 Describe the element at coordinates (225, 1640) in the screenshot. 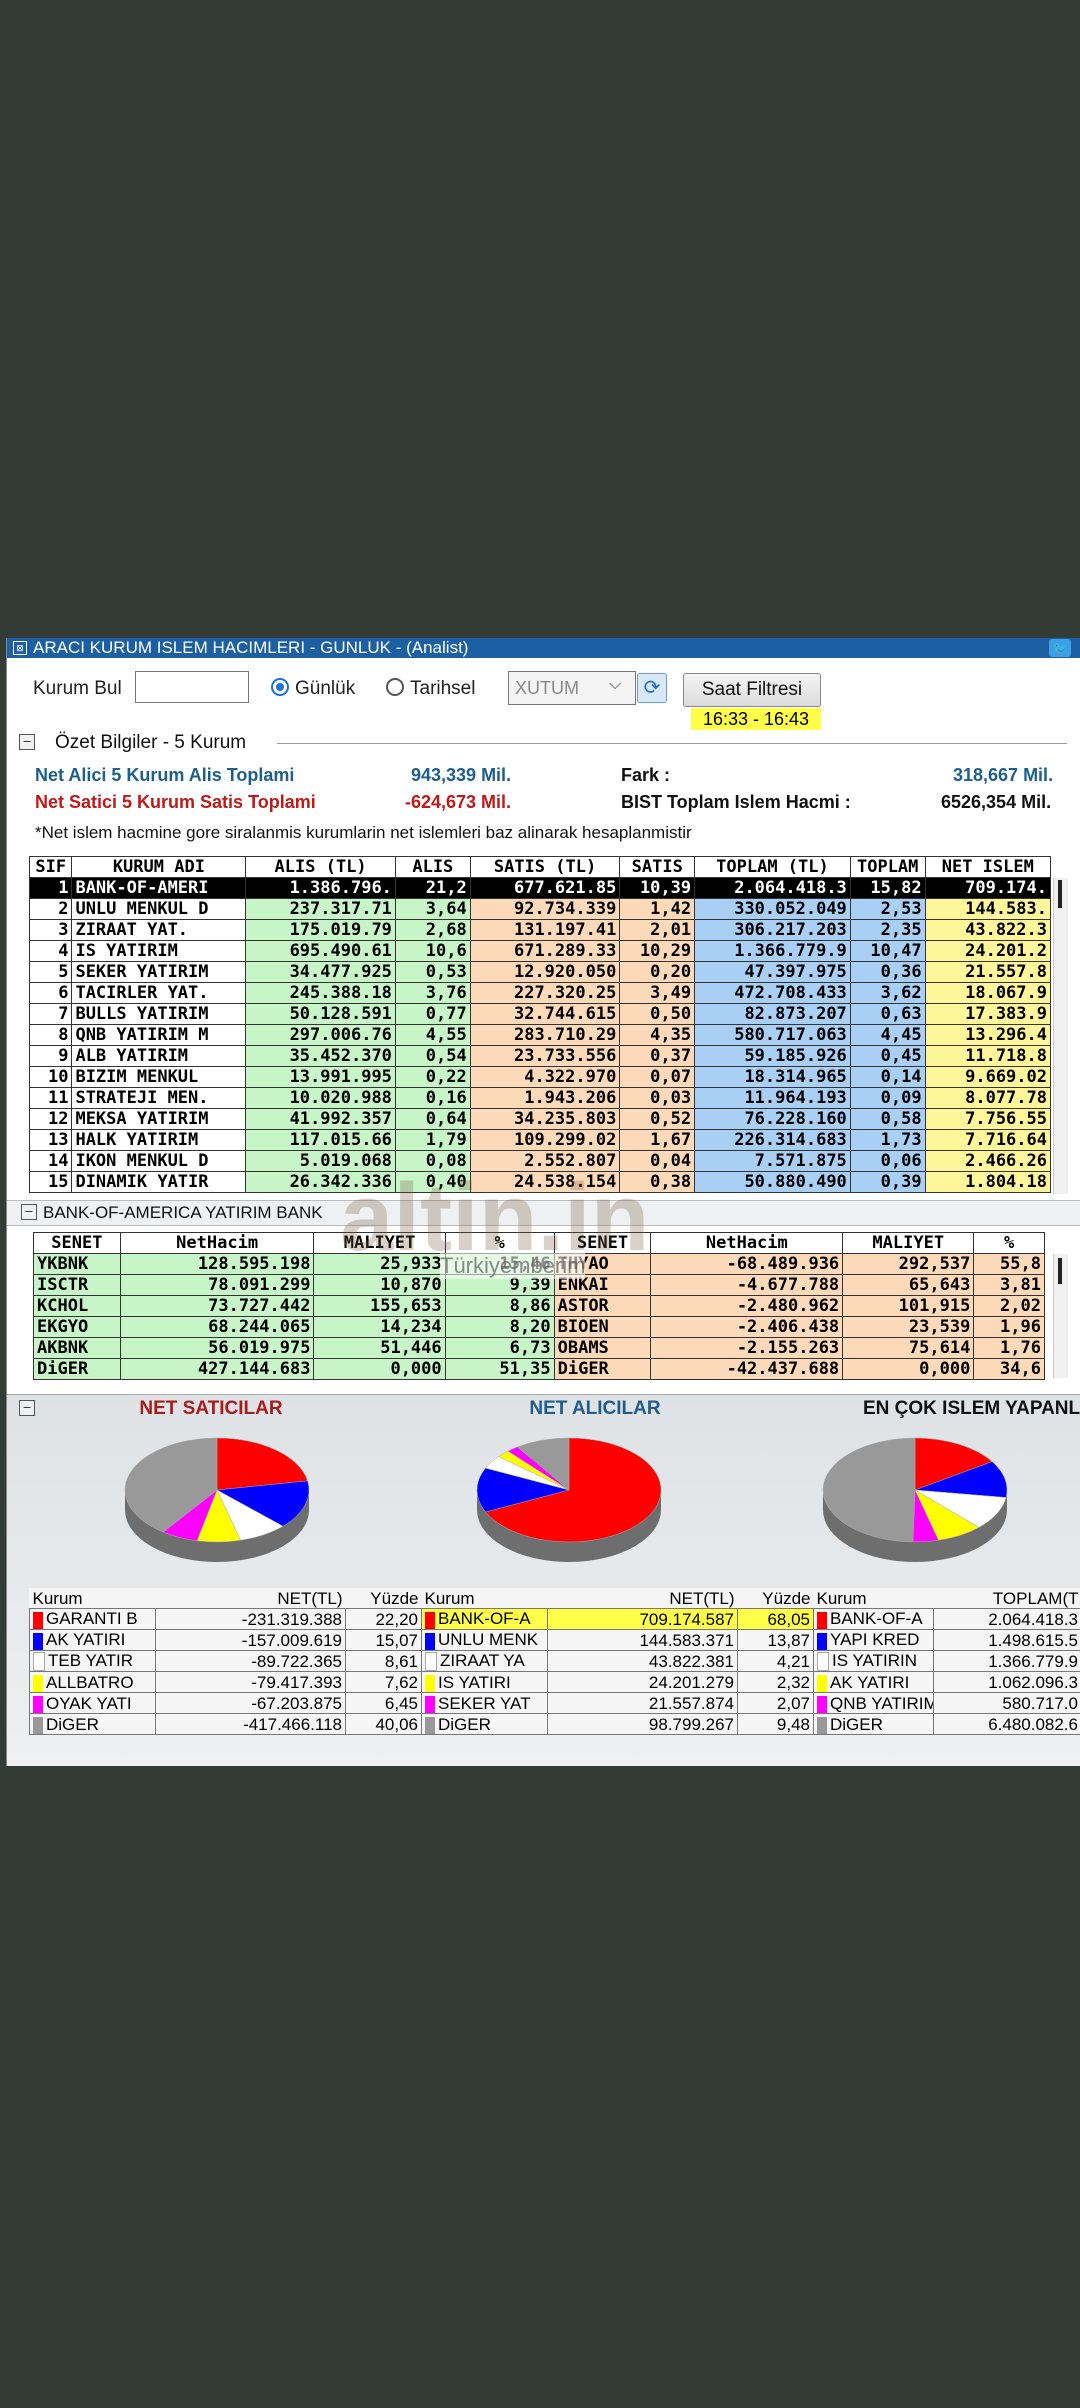

I see `legend-row: AK YATIRI -157.009.619 15,07` at that location.